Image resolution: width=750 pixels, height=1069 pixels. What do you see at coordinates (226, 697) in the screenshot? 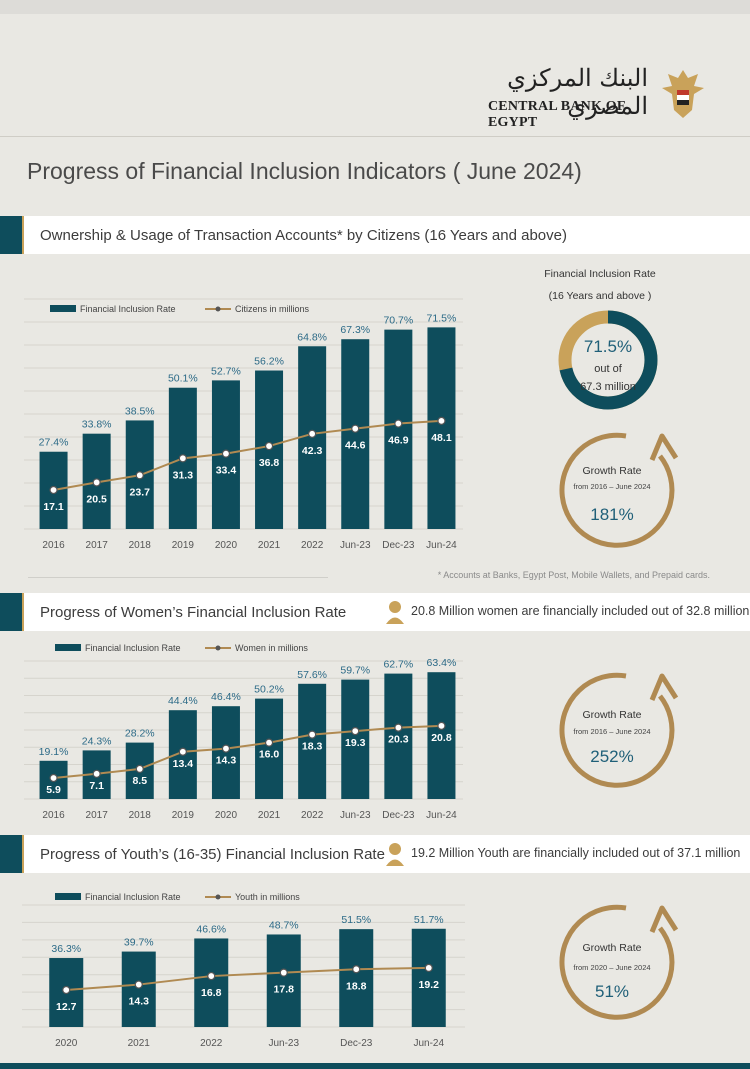
I see `bar-value-label: 46.4%` at bounding box center [226, 697].